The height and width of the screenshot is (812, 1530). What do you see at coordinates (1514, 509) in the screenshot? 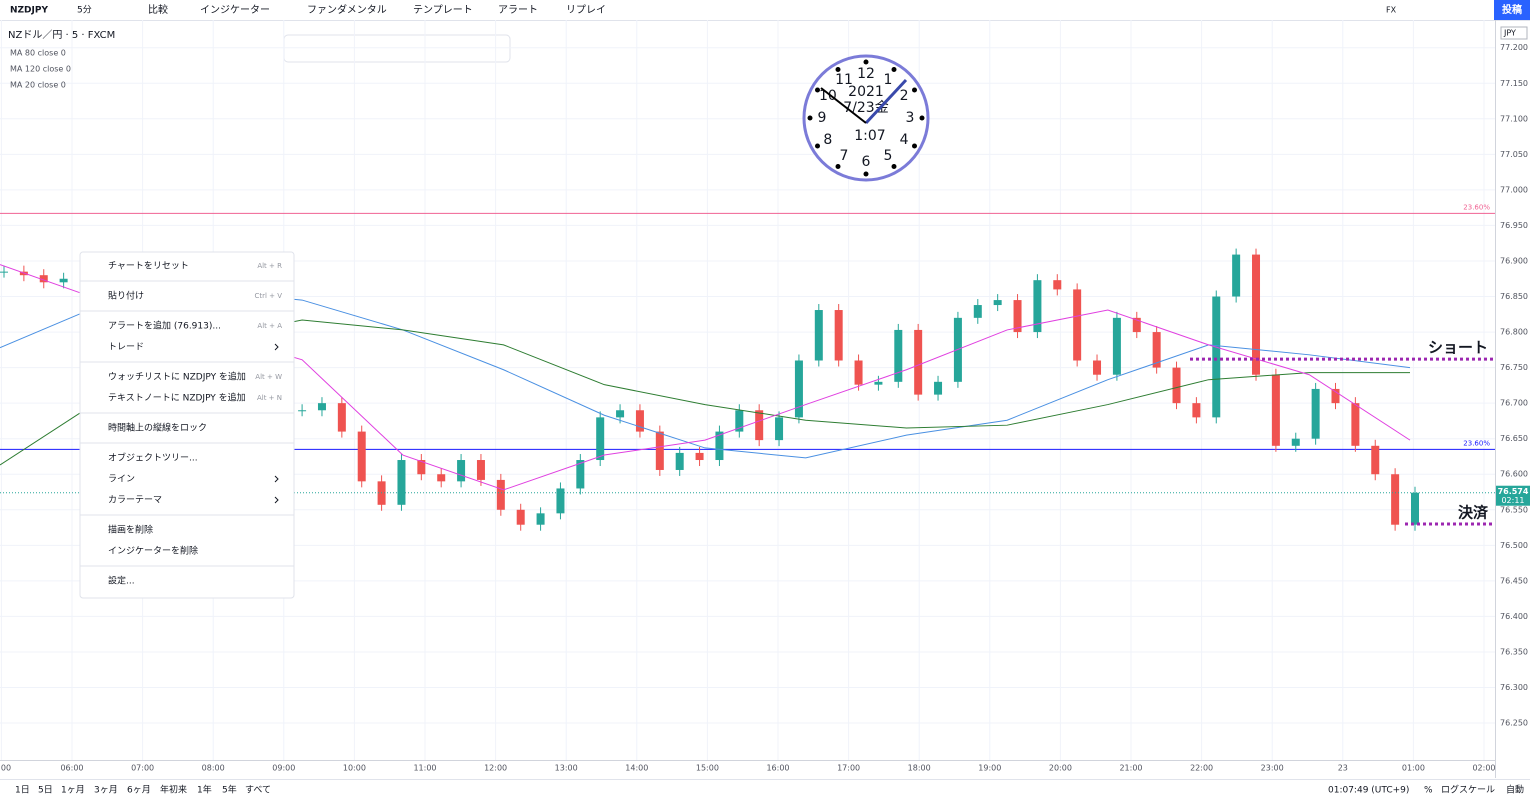
I see `y-tick-label: 76.550` at bounding box center [1514, 509].